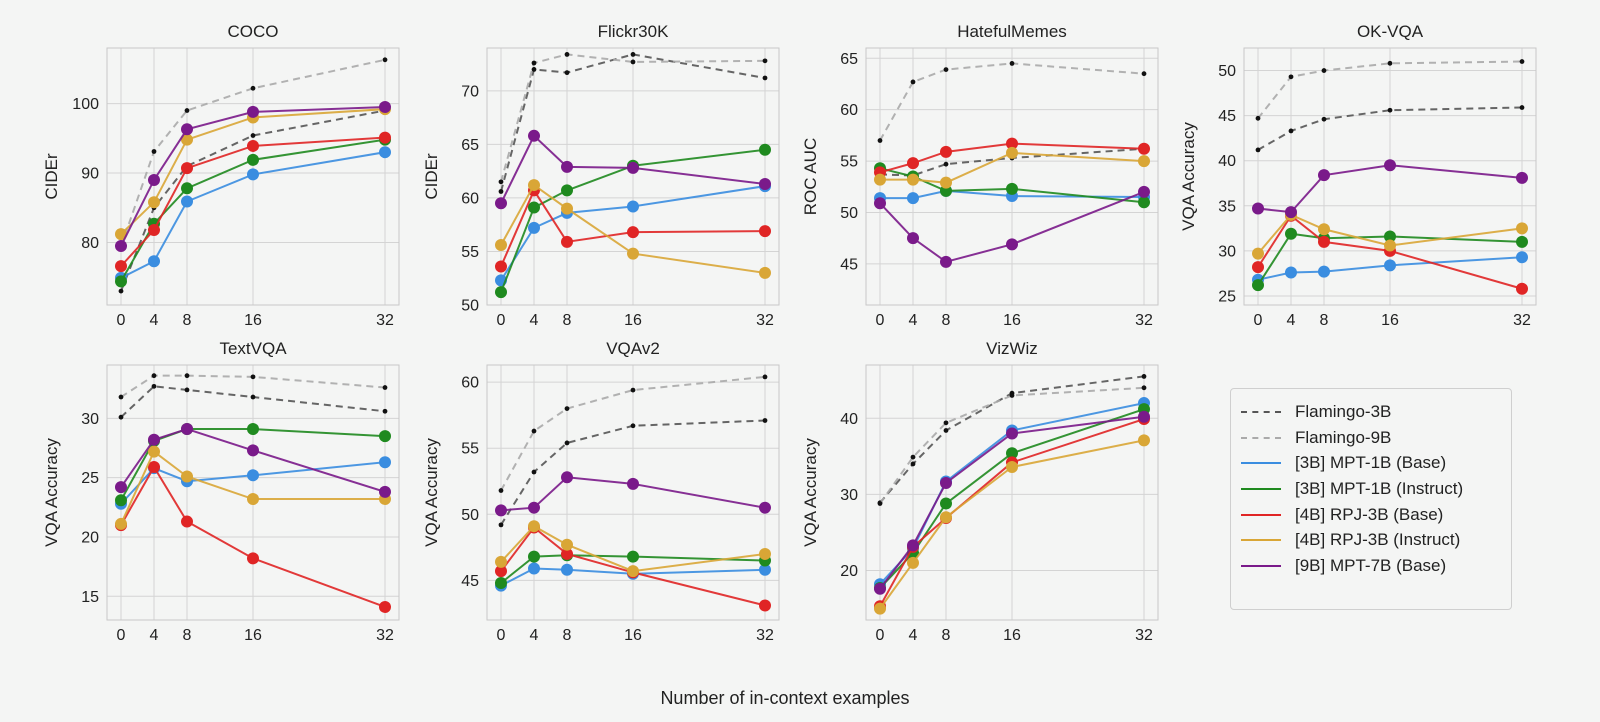 This screenshot has height=722, width=1600. Describe the element at coordinates (1371, 412) in the screenshot. I see `legend-item-flamingo-3b: Flamingo-3B` at that location.